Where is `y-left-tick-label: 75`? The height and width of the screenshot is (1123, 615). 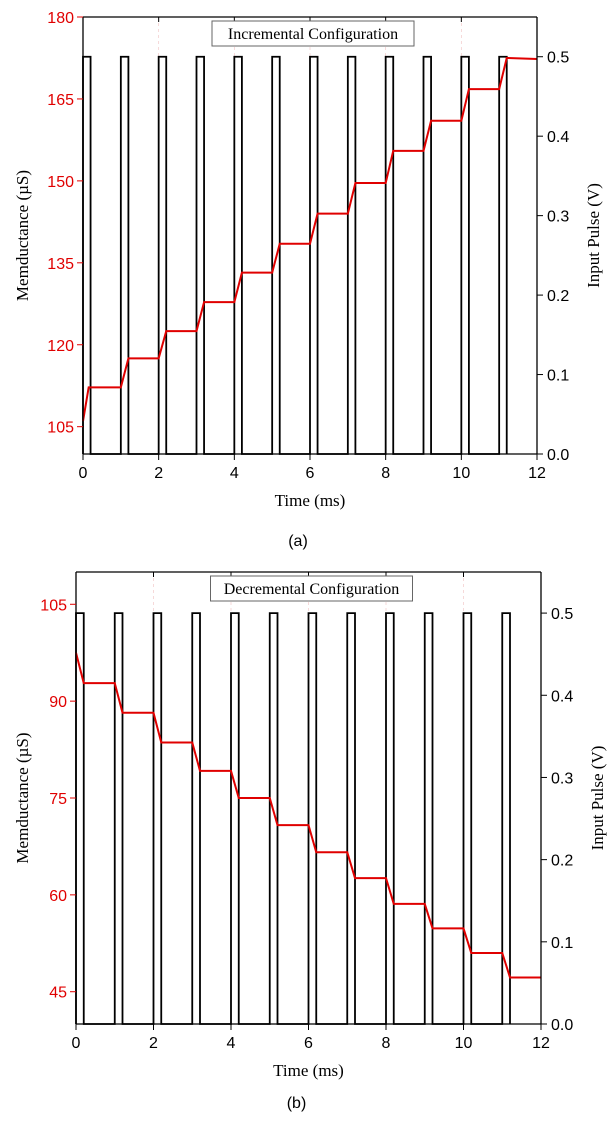 y-left-tick-label: 75 is located at coordinates (58, 799).